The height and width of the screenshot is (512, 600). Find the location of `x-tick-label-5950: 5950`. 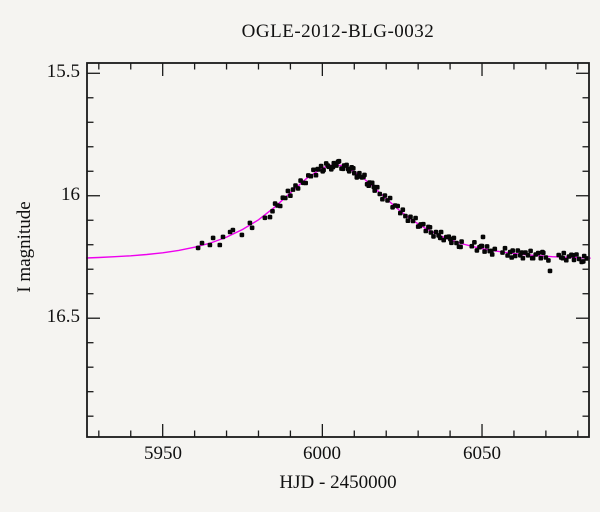

x-tick-label-5950: 5950 is located at coordinates (163, 453).